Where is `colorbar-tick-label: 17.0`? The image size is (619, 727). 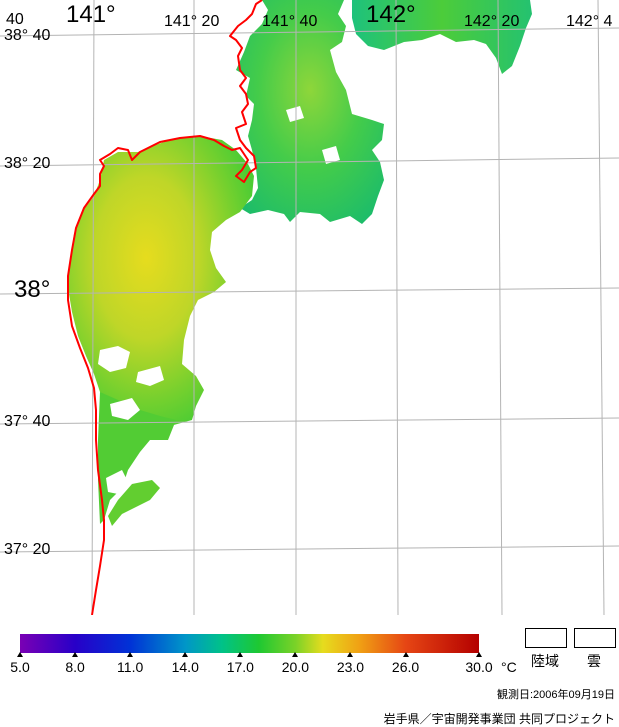
colorbar-tick-label: 17.0 is located at coordinates (240, 667).